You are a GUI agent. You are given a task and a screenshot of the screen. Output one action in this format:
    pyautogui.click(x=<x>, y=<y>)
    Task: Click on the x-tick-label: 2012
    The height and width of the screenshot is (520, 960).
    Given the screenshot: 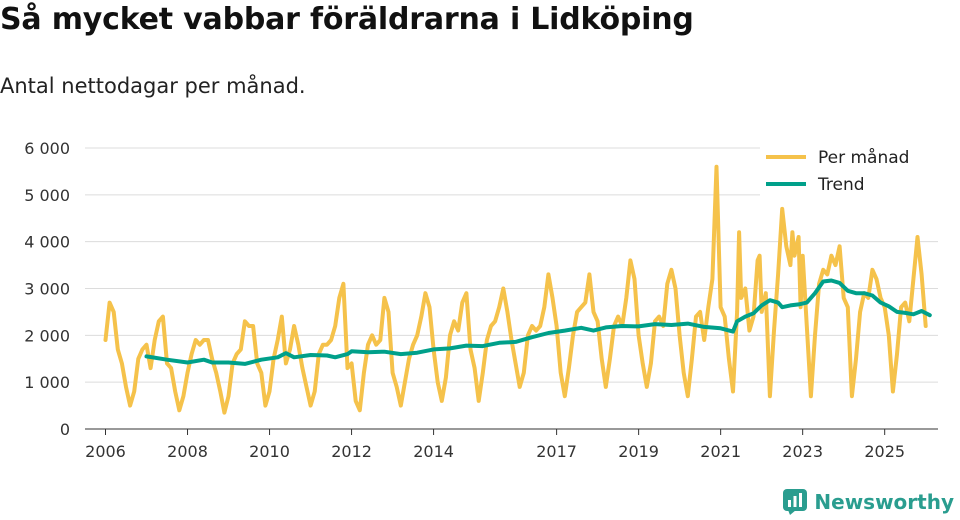 What is the action you would take?
    pyautogui.click(x=351, y=451)
    